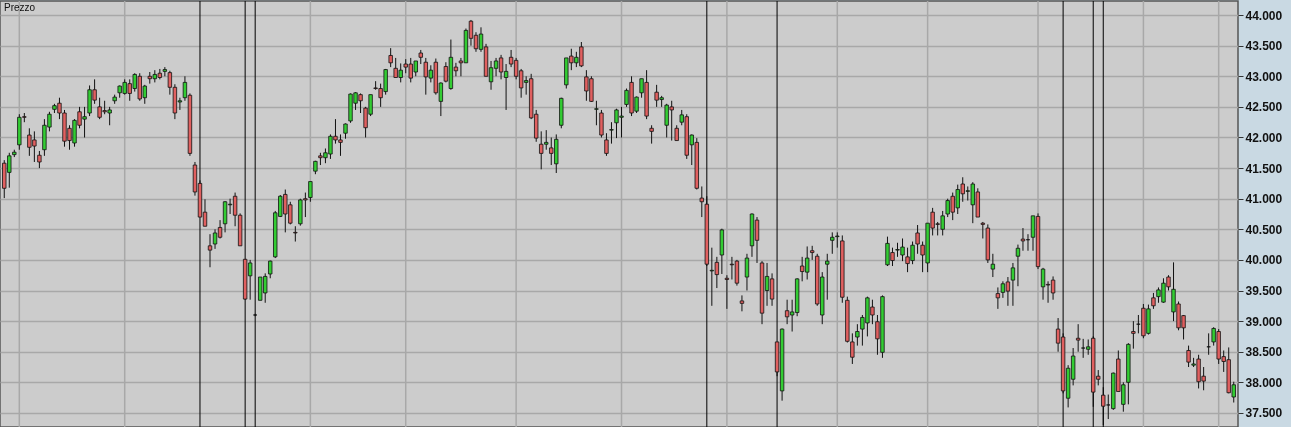 The width and height of the screenshot is (1291, 427). What do you see at coordinates (1264, 352) in the screenshot?
I see `y-tick-label: 38.500` at bounding box center [1264, 352].